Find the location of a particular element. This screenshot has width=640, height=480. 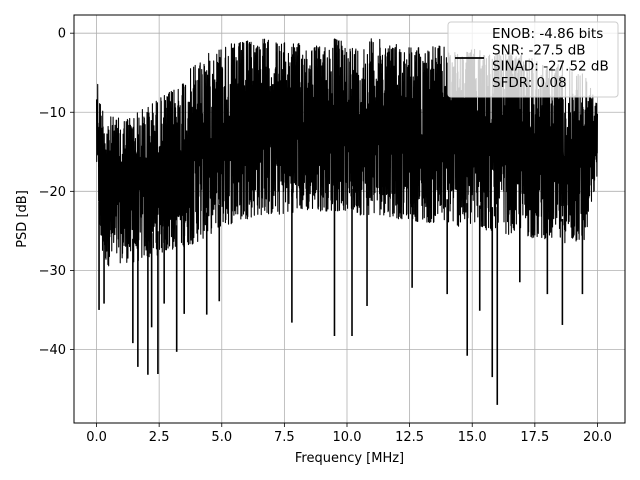

x-tick-label: 12.5 is located at coordinates (409, 437).